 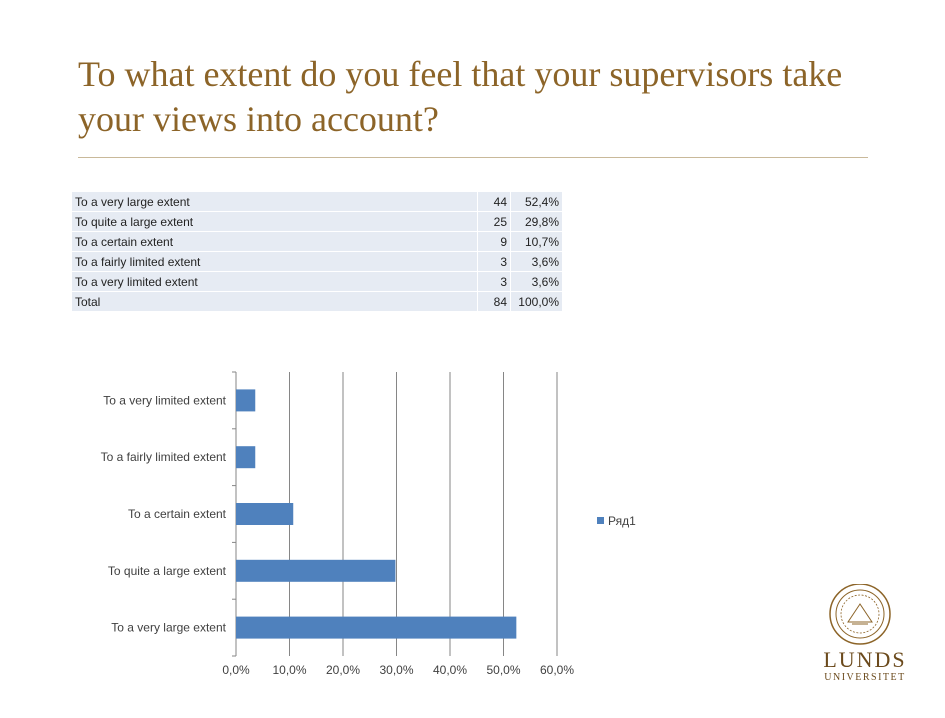 What do you see at coordinates (177, 514) in the screenshot?
I see `y-tick-label: To a certain extent` at bounding box center [177, 514].